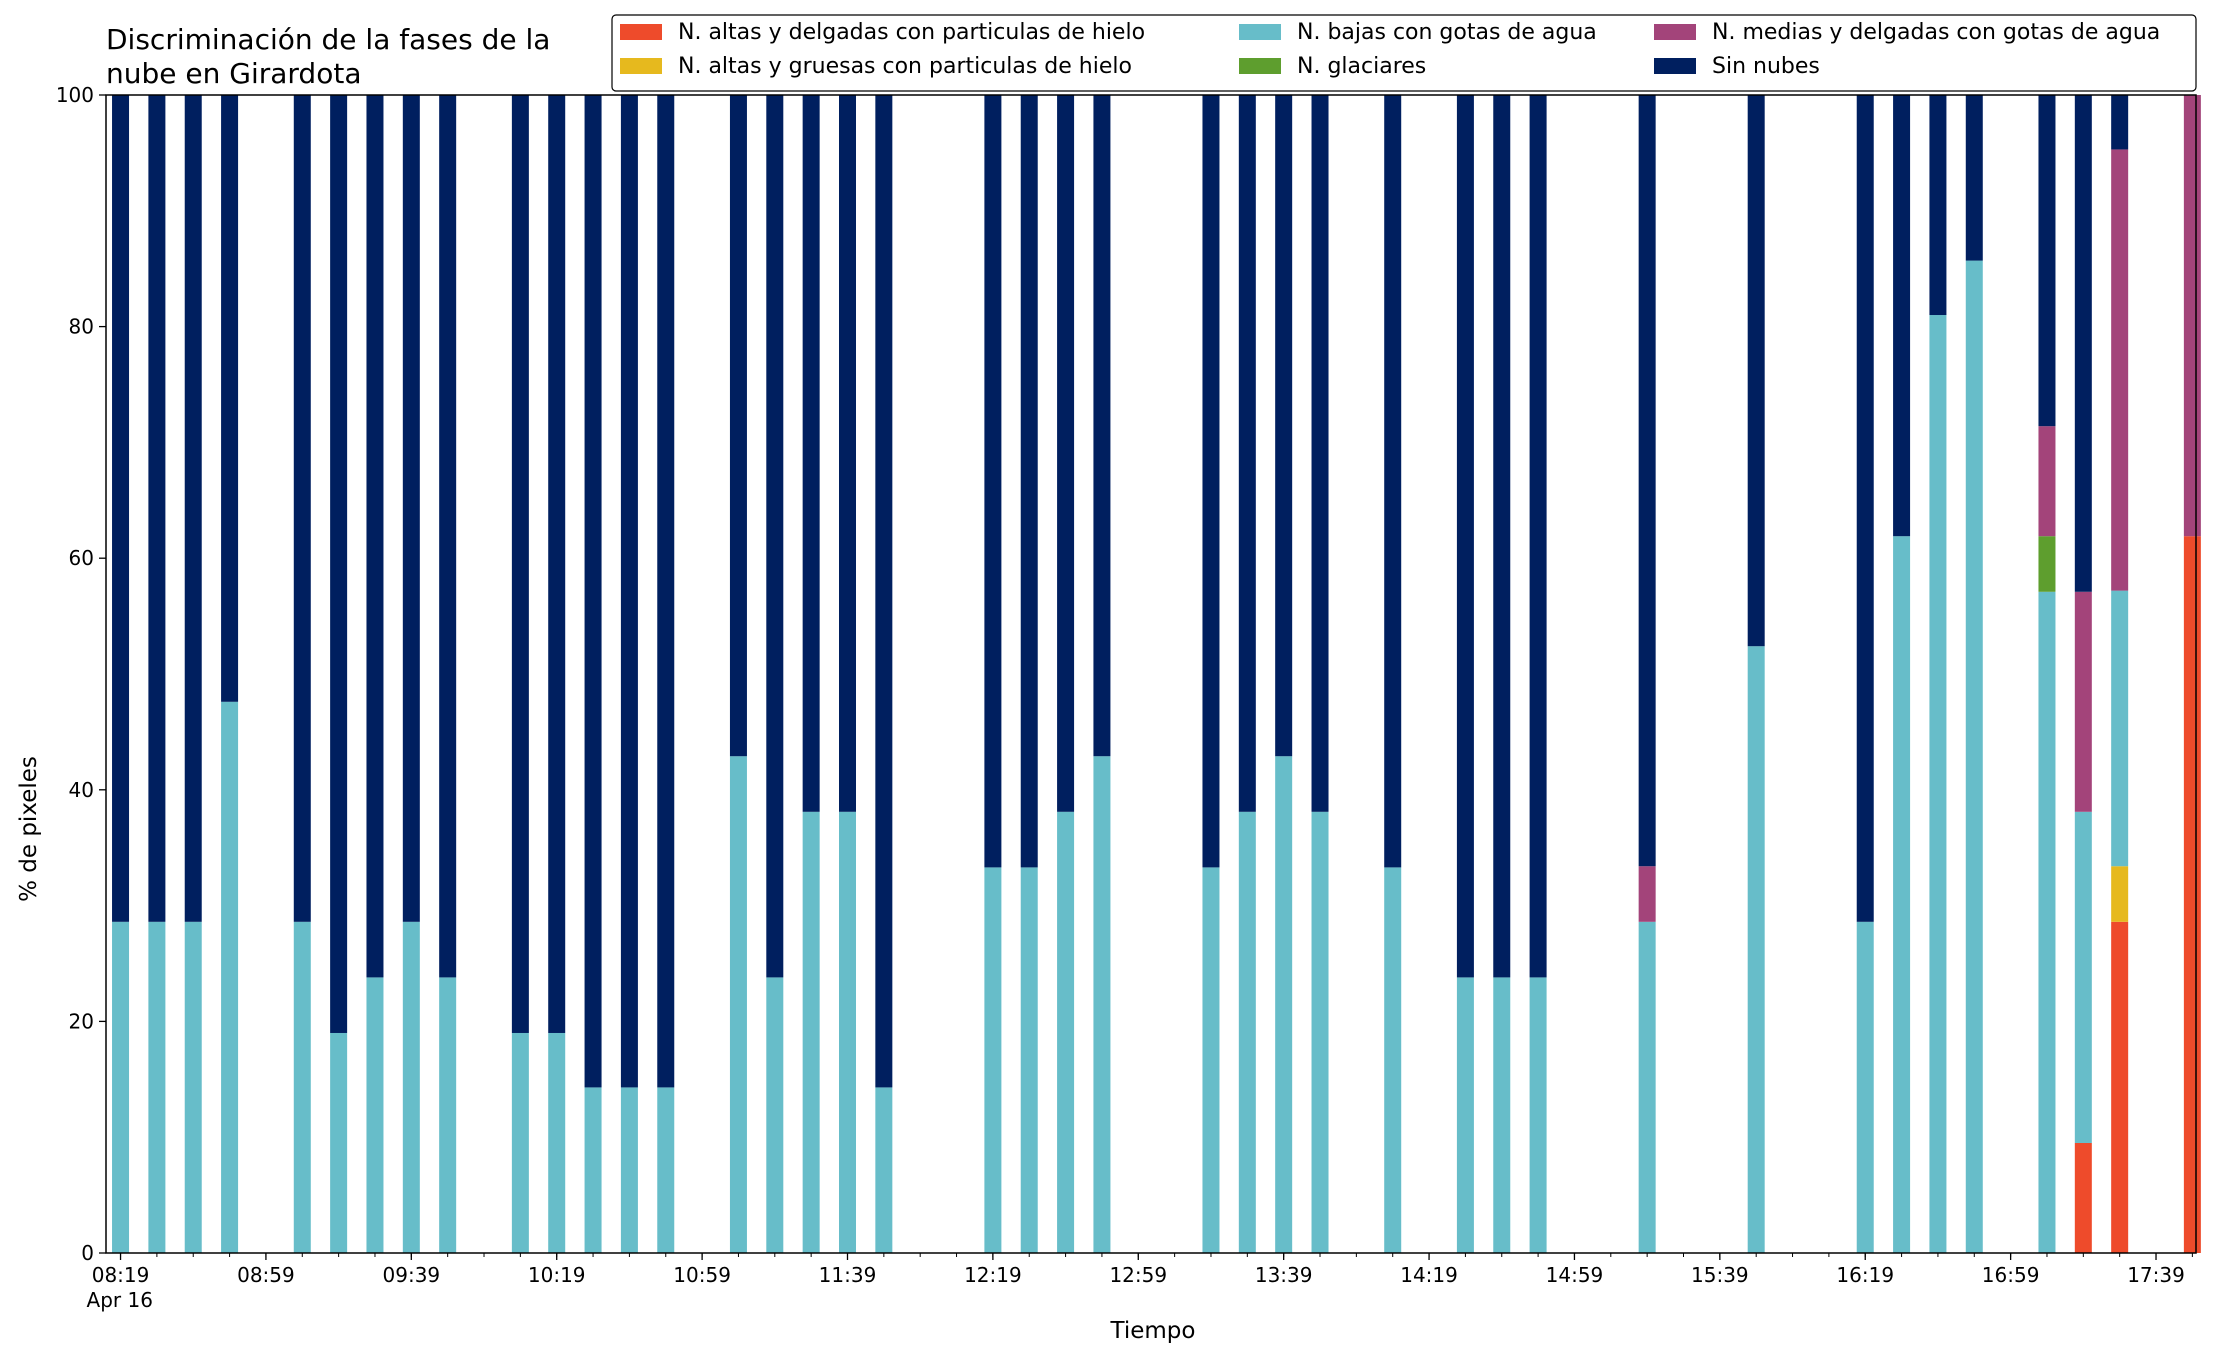  I want to click on bar-segment-1729-s4, so click(2120, 370).